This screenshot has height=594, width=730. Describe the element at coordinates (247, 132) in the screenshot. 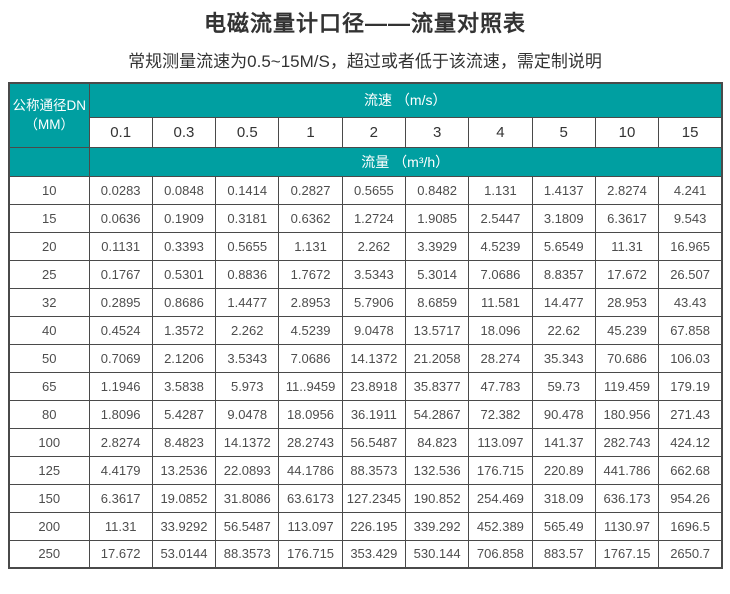

I see `velocity-value-cell: 0.5` at that location.